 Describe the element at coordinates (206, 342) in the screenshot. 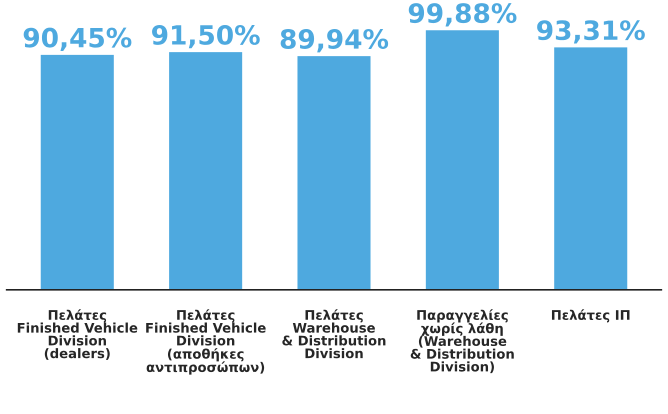

I see `x-tick-label: Πελάτες Finished Vehicle Division (αποθήκες αντιπροσώπων)` at that location.